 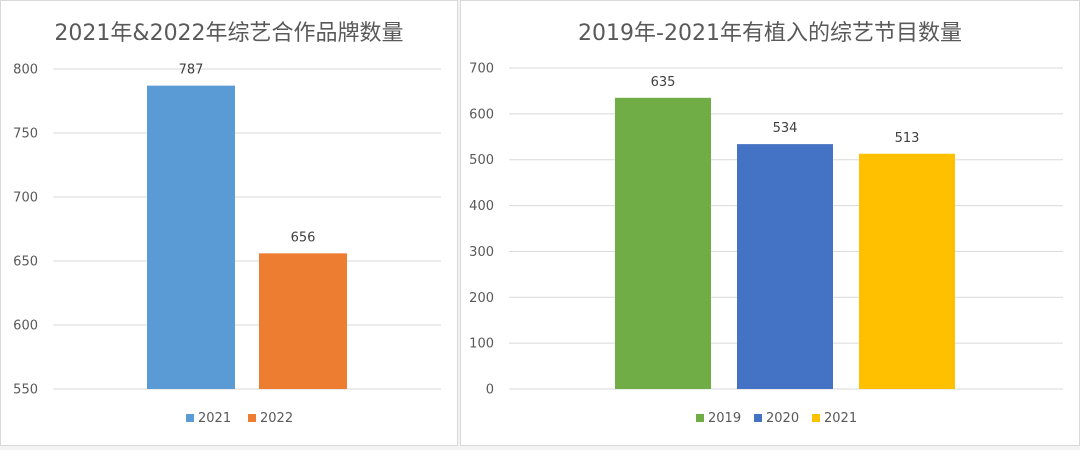 I want to click on bar-2022, so click(x=303, y=321).